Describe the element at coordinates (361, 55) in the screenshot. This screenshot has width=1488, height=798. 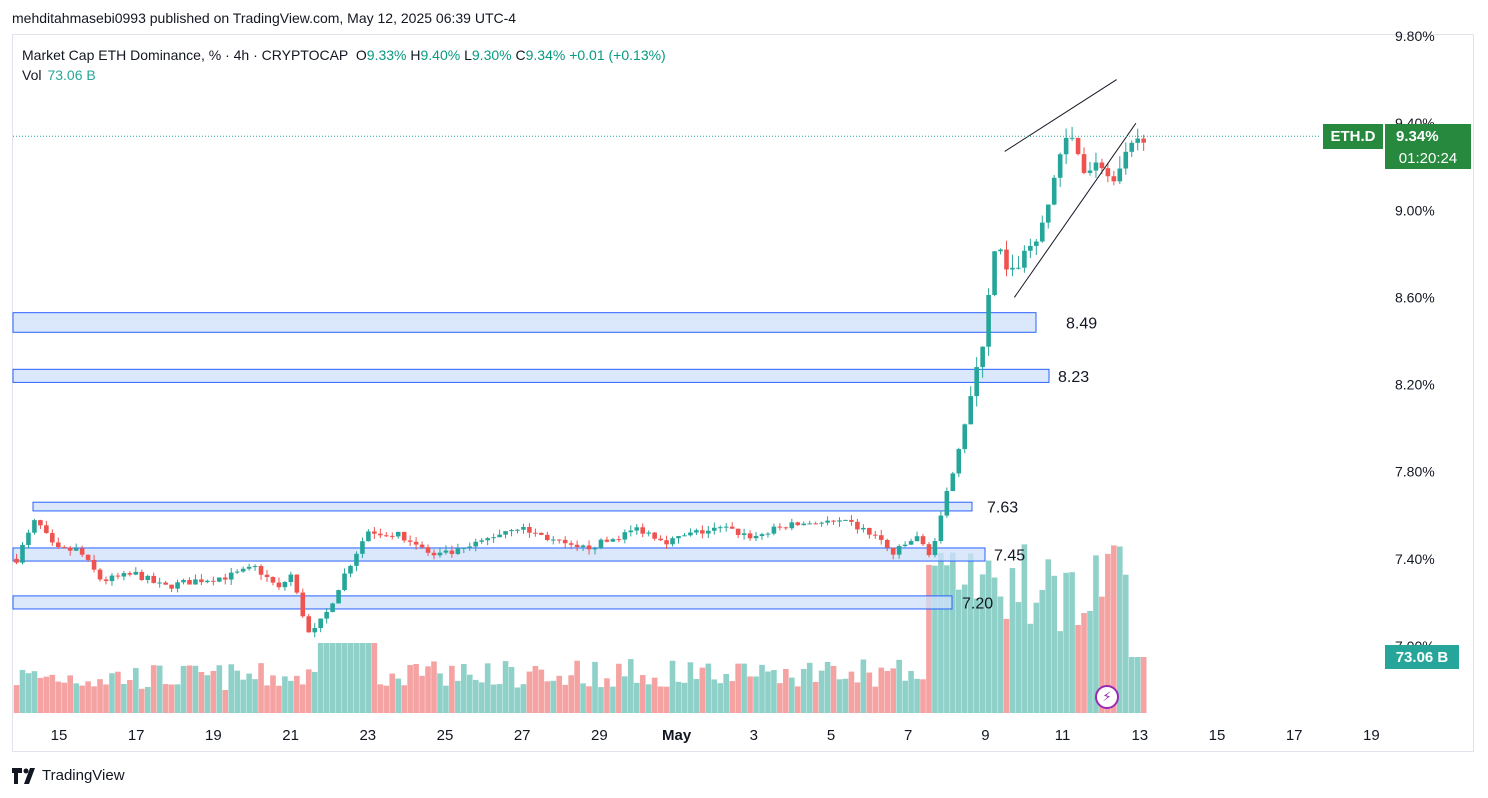
I see `legend-open-label: O` at that location.